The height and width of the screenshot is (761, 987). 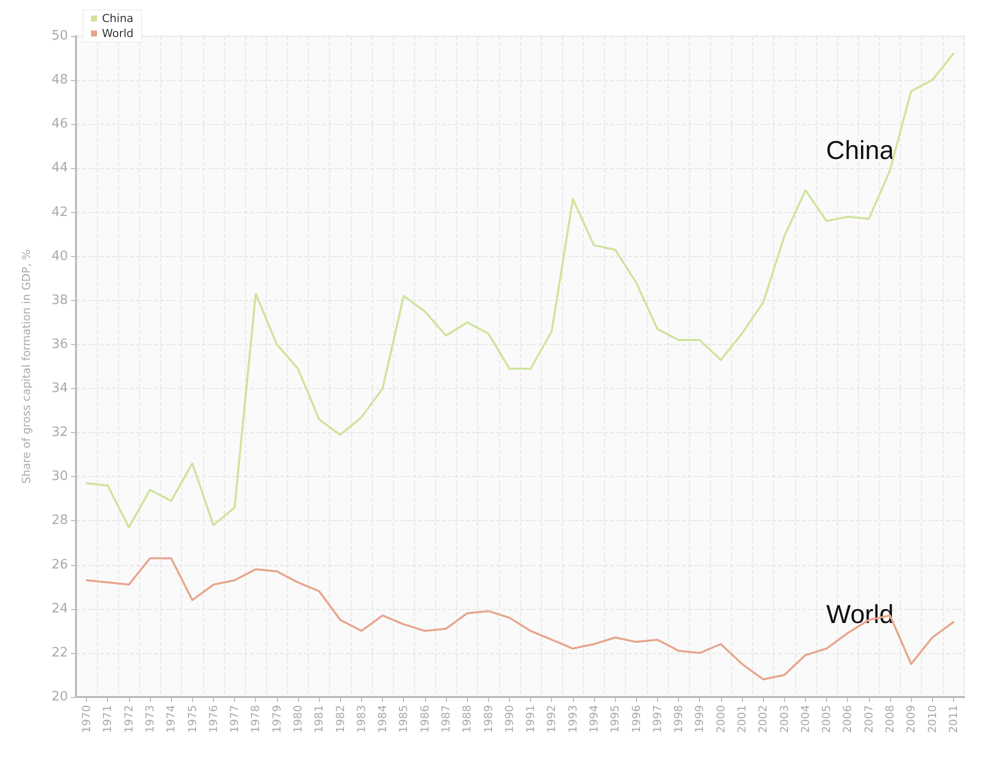 What do you see at coordinates (107, 719) in the screenshot?
I see `x-tick-label: 1971` at bounding box center [107, 719].